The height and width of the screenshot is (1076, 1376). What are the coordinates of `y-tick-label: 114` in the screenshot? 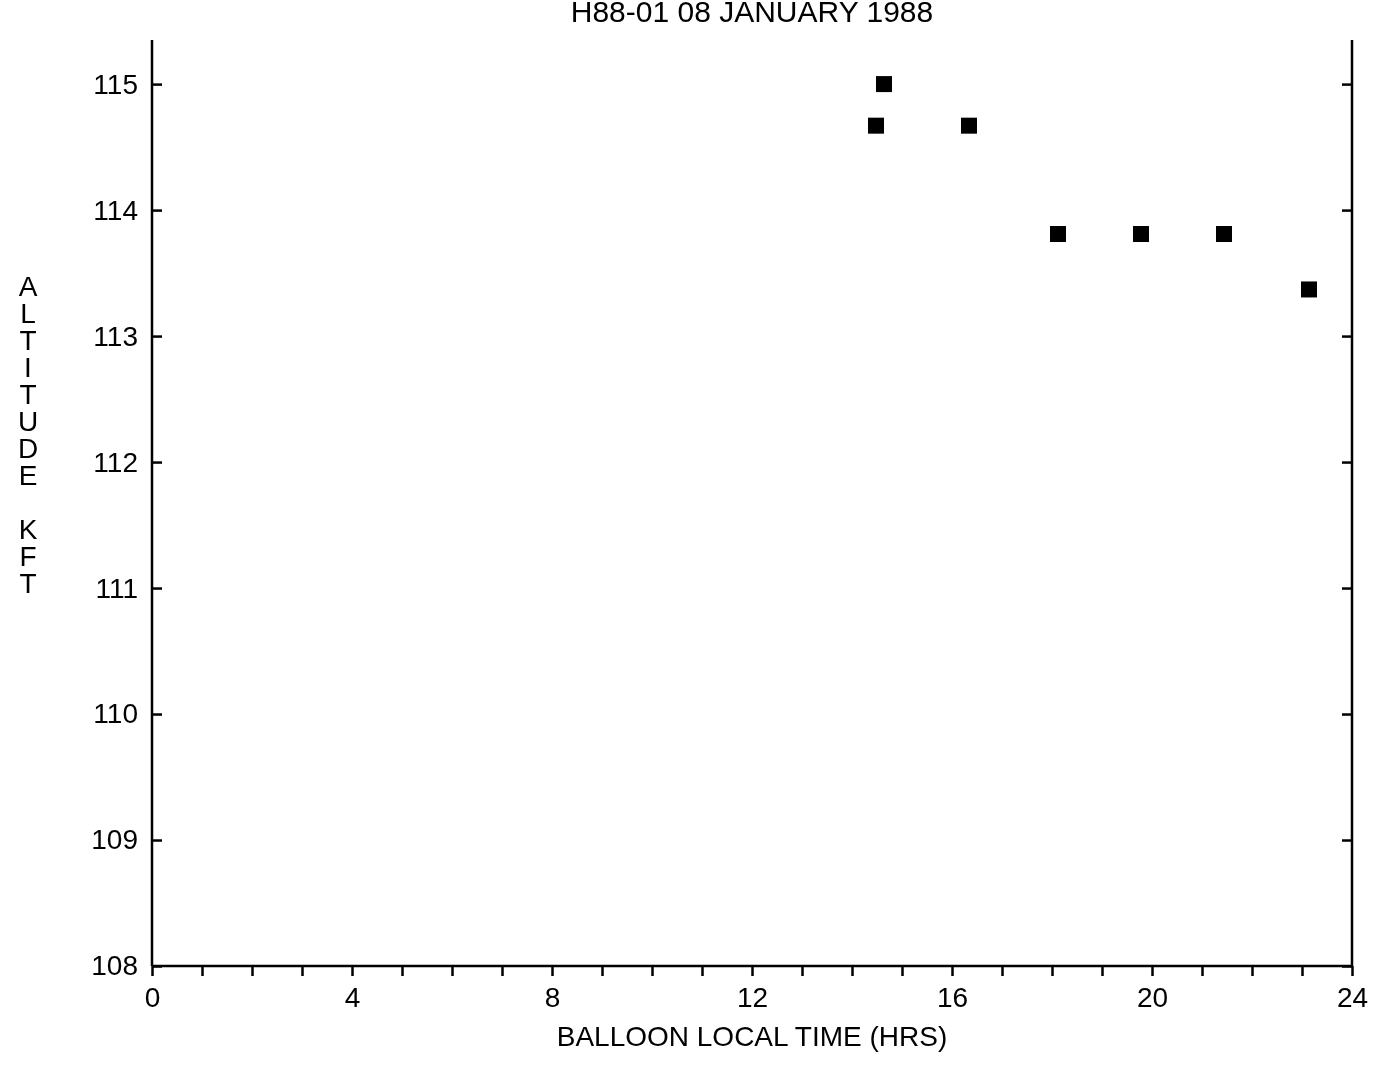 It's located at (115, 210).